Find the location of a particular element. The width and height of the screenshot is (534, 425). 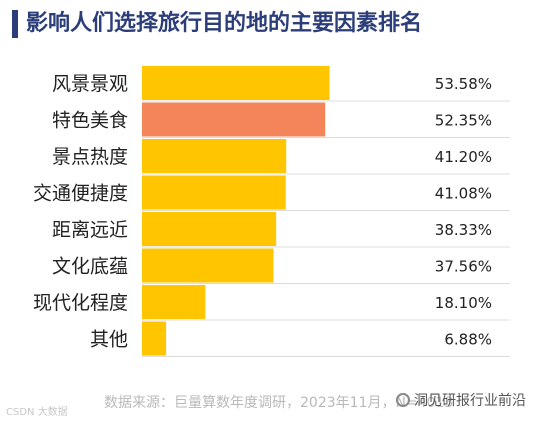

category-label-2: 景点热度 is located at coordinates (90, 157).